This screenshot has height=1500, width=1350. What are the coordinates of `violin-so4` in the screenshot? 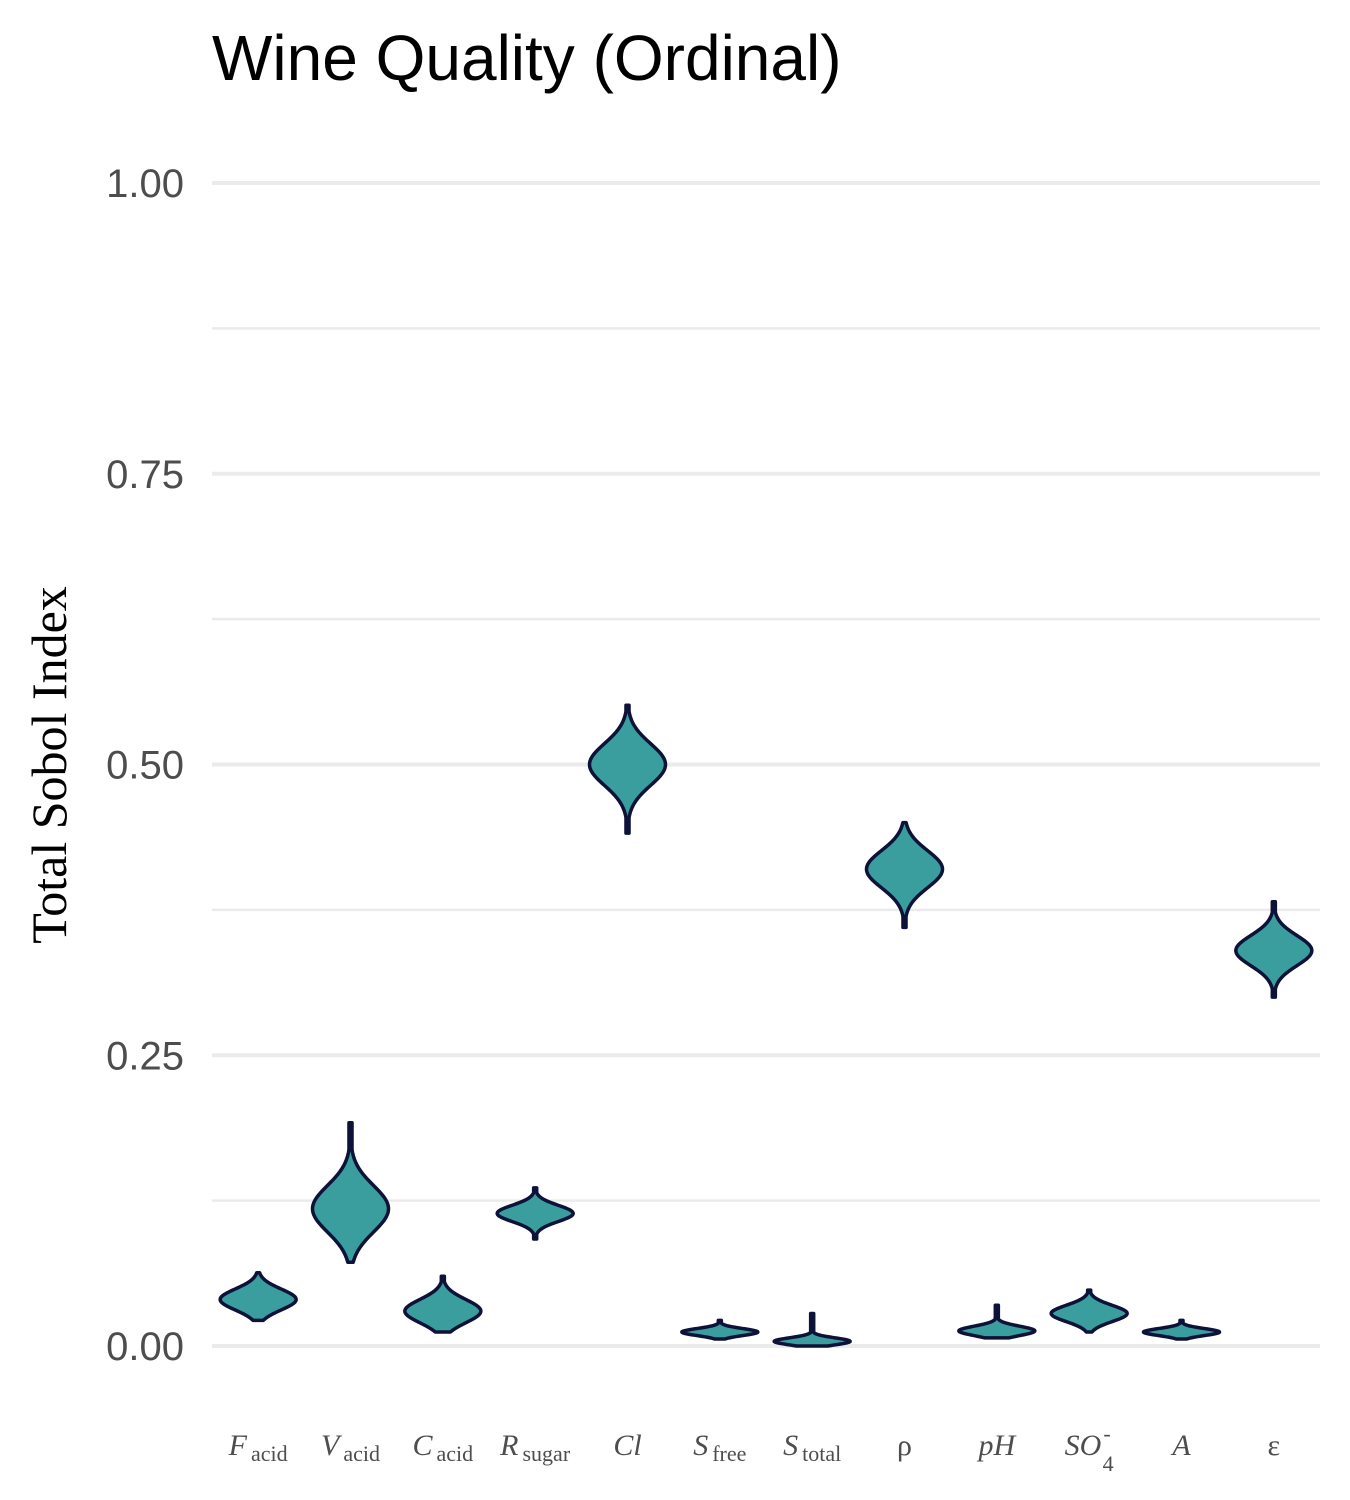 It's located at (1089, 1311).